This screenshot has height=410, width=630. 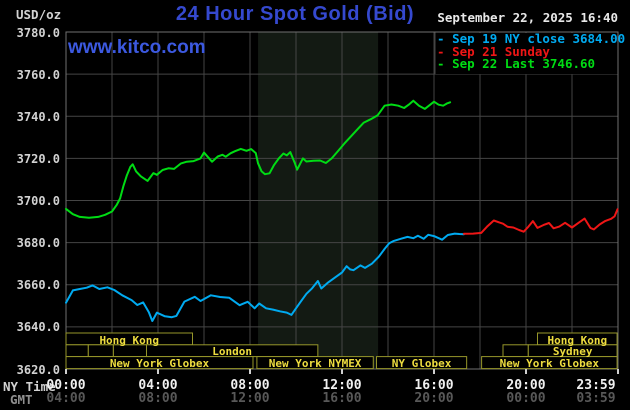 What do you see at coordinates (342, 398) in the screenshot?
I see `x-tick-gmt: 16:00` at bounding box center [342, 398].